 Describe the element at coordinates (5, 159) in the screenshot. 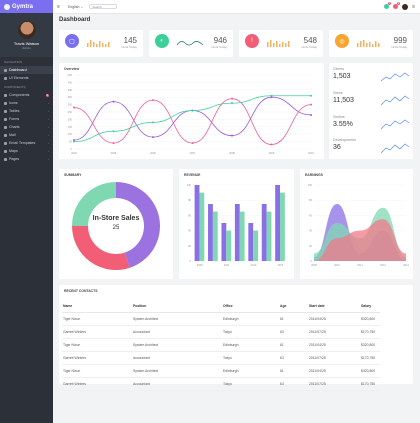

I see `pages-icon` at that location.